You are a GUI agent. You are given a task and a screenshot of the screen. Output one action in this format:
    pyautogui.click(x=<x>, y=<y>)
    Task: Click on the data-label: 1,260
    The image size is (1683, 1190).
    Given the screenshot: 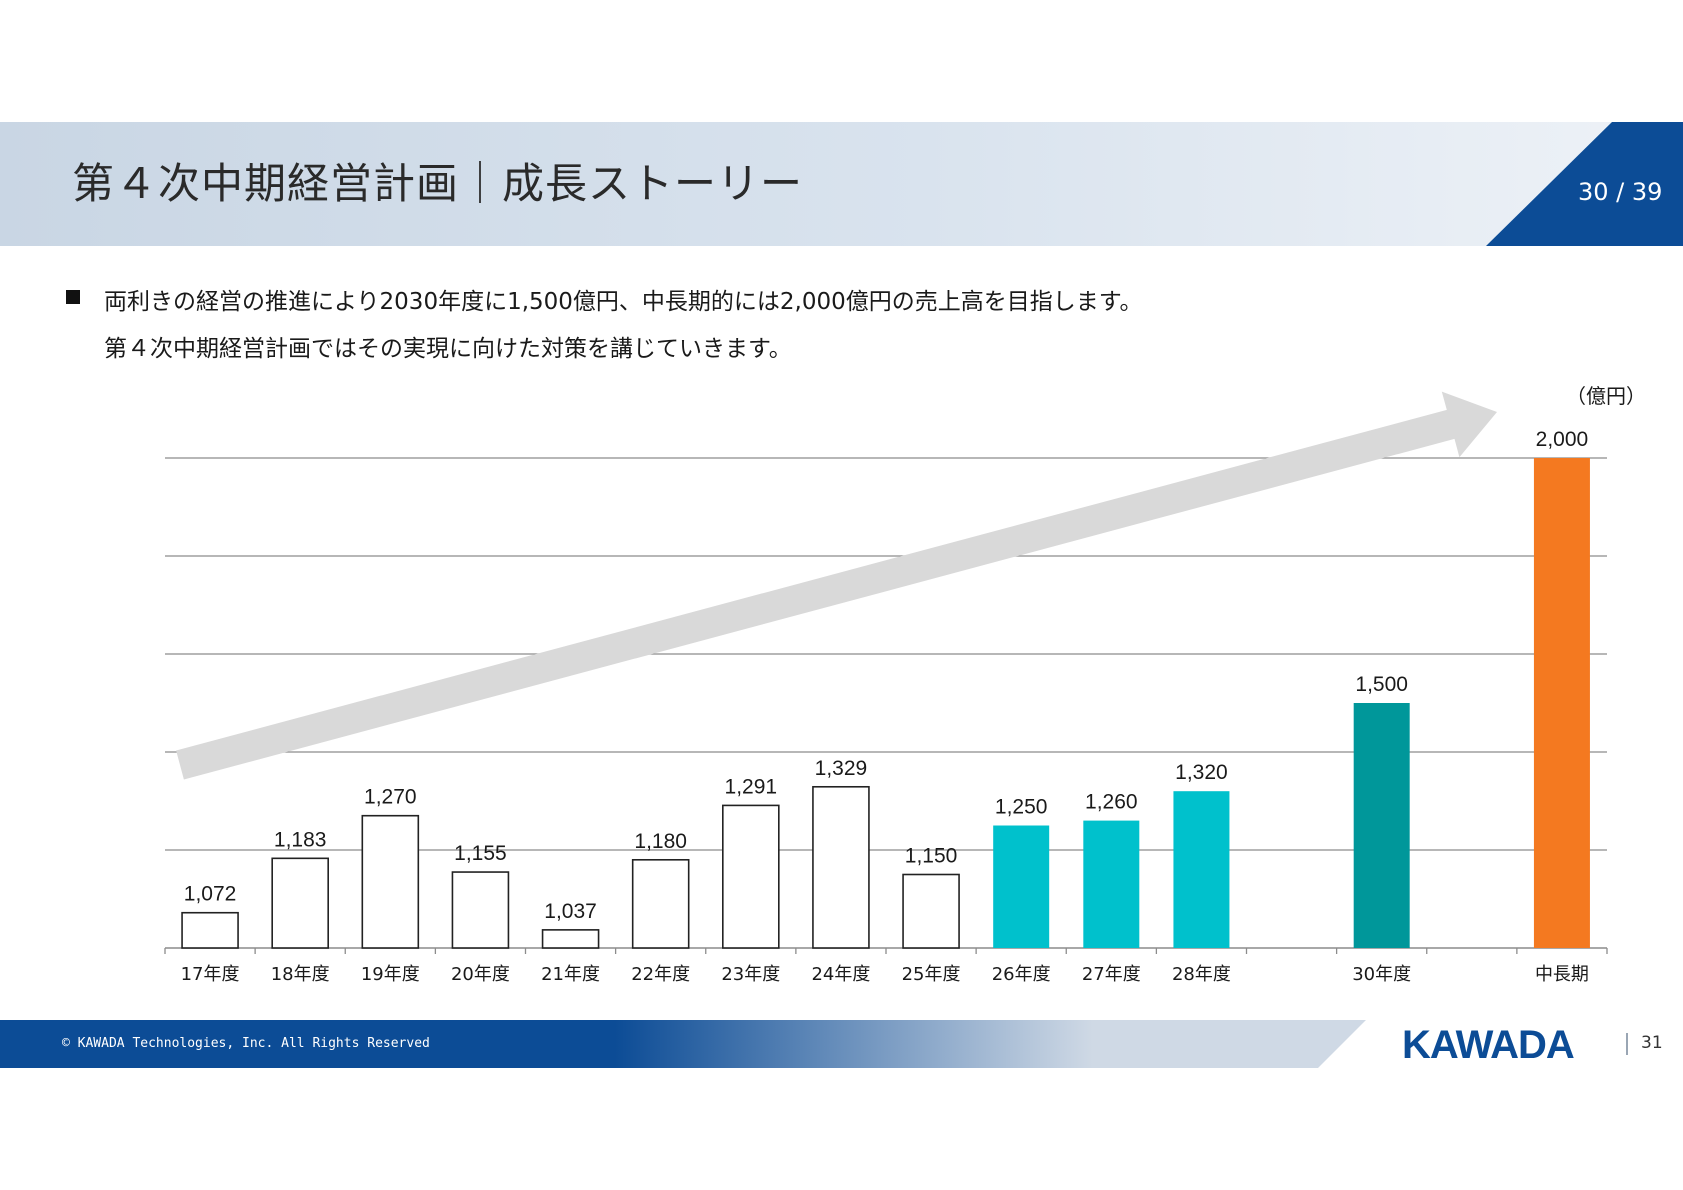 What is the action you would take?
    pyautogui.click(x=1111, y=802)
    